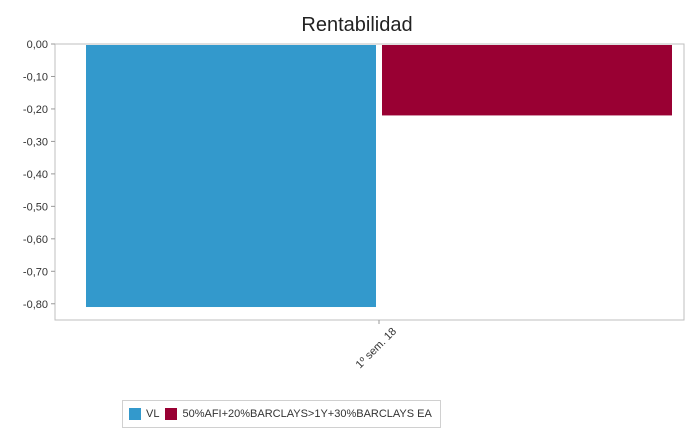 The image size is (694, 428). I want to click on chart-title: Rentabilidad, so click(356, 25).